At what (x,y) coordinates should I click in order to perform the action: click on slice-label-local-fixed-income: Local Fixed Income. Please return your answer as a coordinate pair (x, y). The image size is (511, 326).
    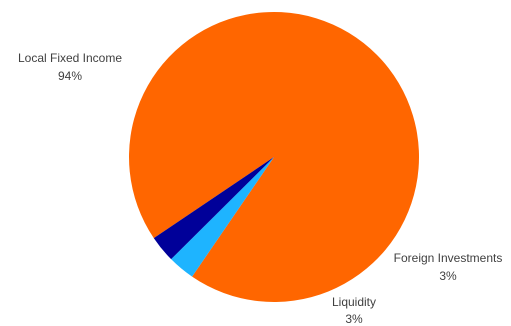
    Looking at the image, I should click on (70, 58).